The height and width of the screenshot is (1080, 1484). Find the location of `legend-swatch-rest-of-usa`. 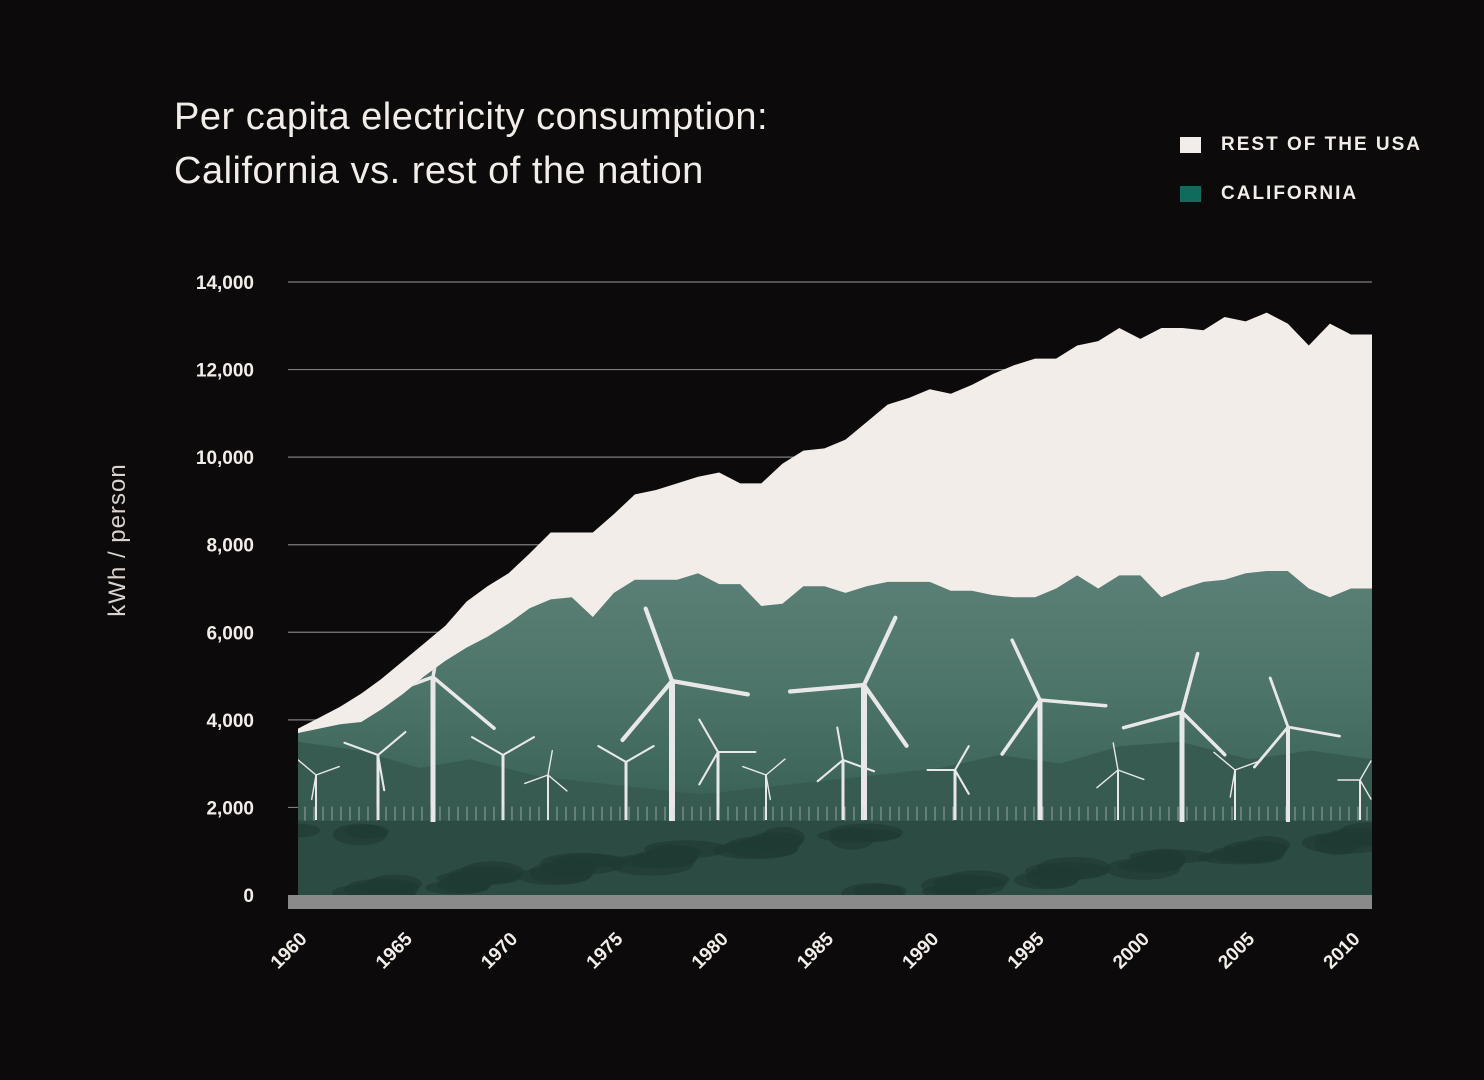

legend-swatch-rest-of-usa is located at coordinates (1190, 144).